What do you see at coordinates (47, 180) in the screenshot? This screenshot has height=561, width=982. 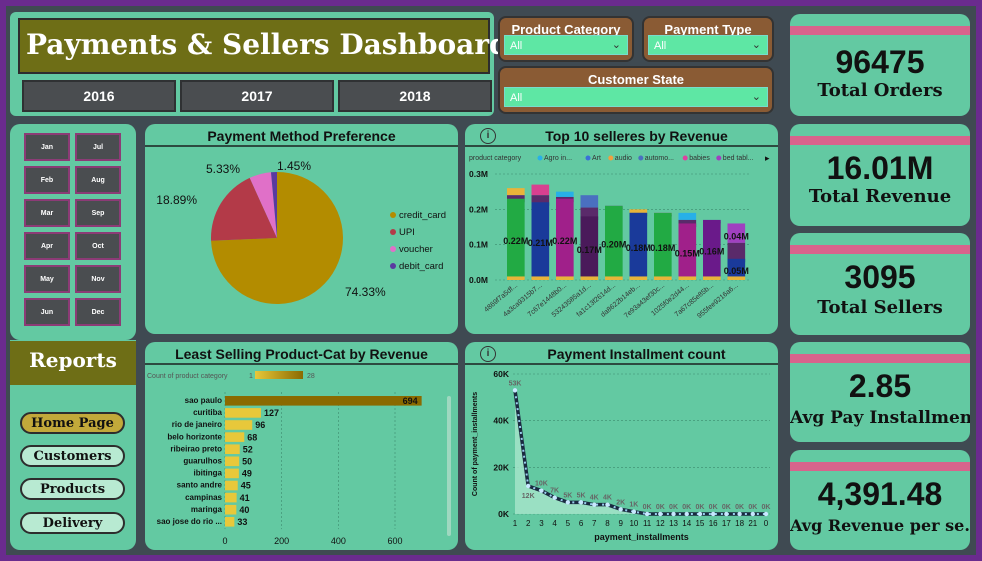 I see `month-button-feb: Feb` at bounding box center [47, 180].